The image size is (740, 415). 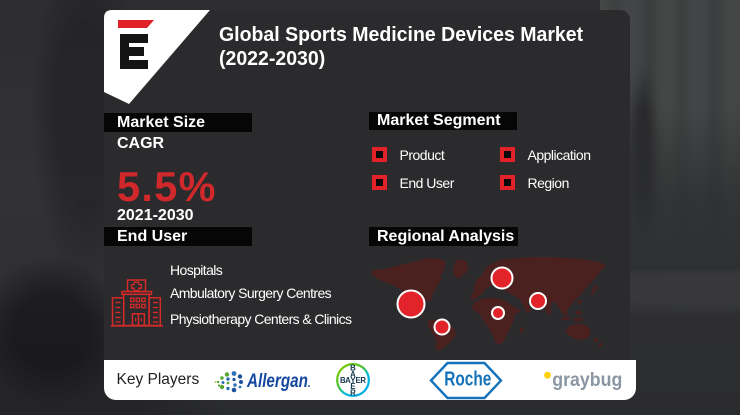 What do you see at coordinates (587, 380) in the screenshot?
I see `svg-text: graybug` at bounding box center [587, 380].